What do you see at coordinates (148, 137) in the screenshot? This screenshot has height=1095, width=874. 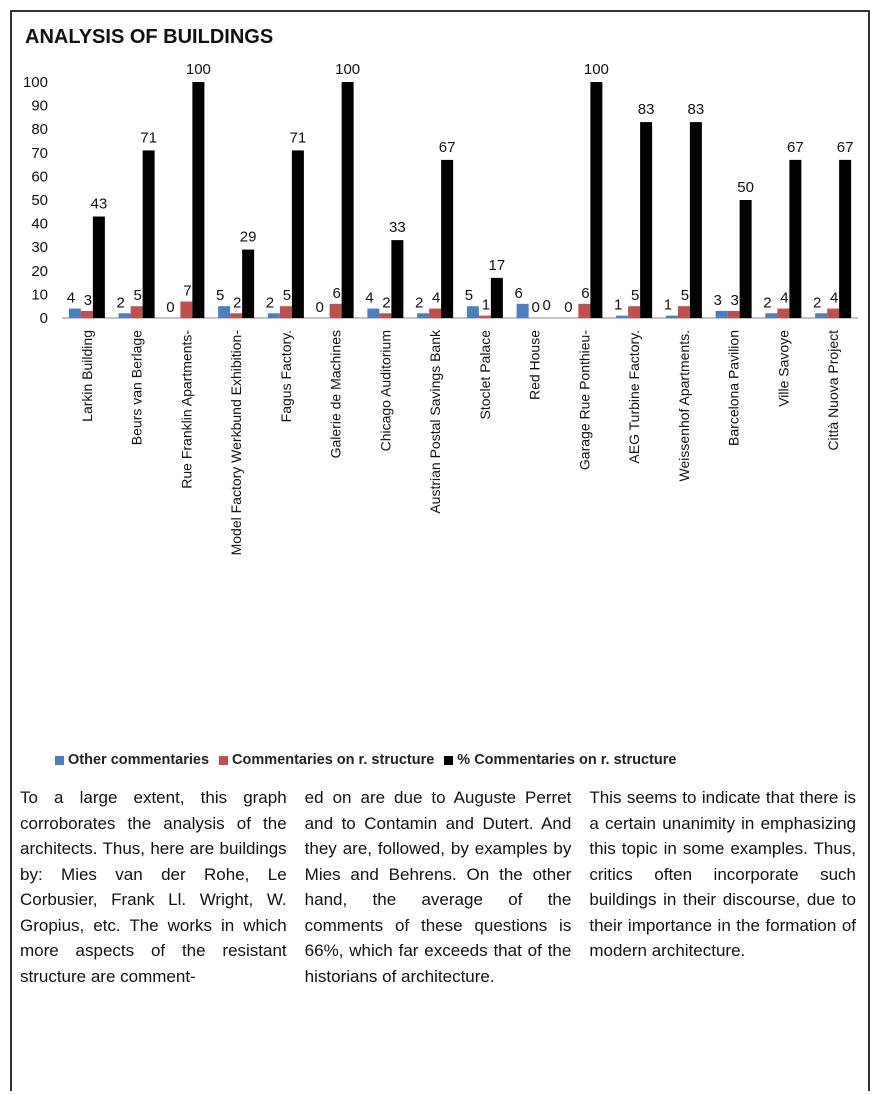 I see `value-label-percent: 71` at bounding box center [148, 137].